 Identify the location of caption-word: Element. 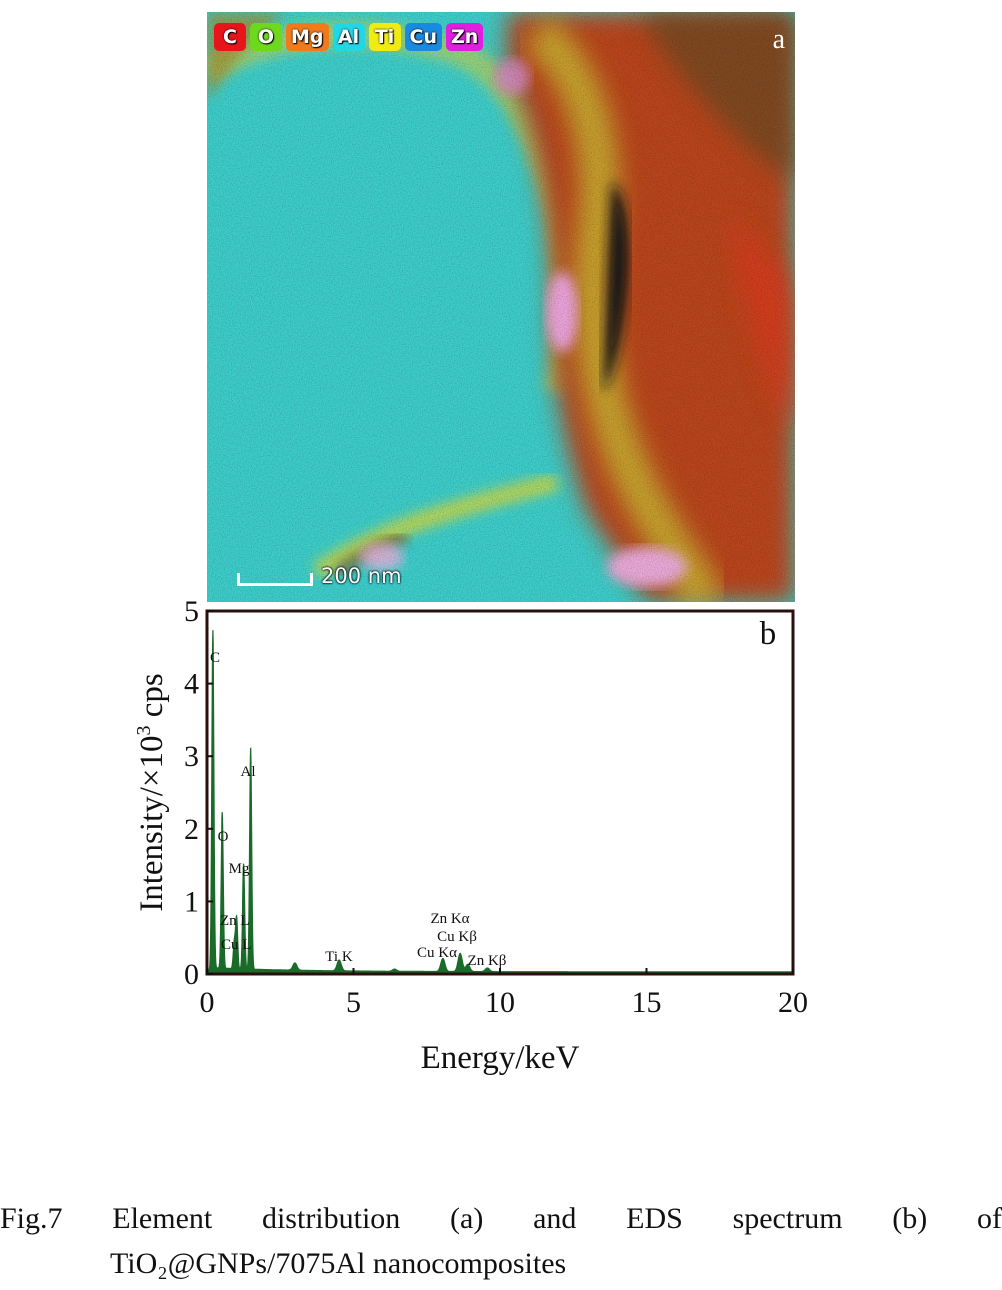
(162, 1218).